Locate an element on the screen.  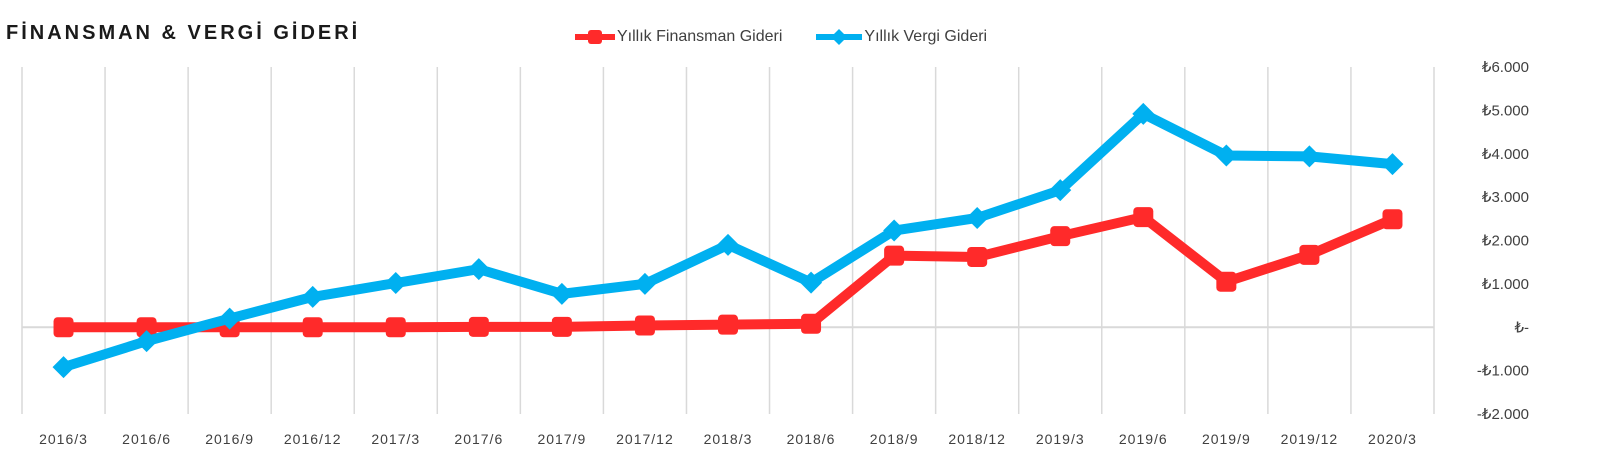
legend-item-finansman: Yıllık Finansman Gideri is located at coordinates (678, 37).